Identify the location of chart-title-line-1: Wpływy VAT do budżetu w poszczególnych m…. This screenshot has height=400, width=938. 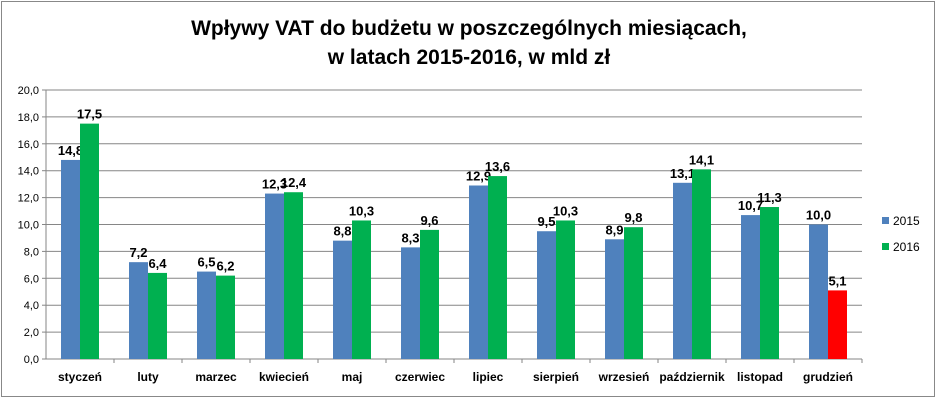
(469, 28).